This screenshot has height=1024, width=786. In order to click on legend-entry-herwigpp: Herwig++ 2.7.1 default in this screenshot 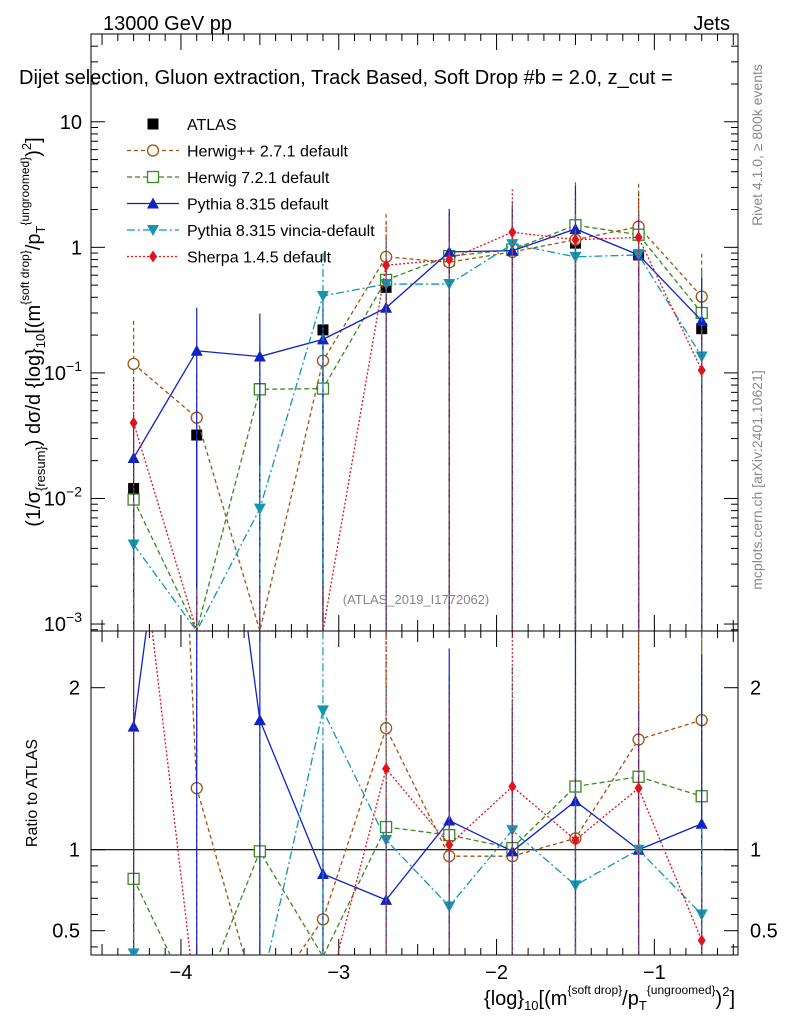, I will do `click(238, 152)`.